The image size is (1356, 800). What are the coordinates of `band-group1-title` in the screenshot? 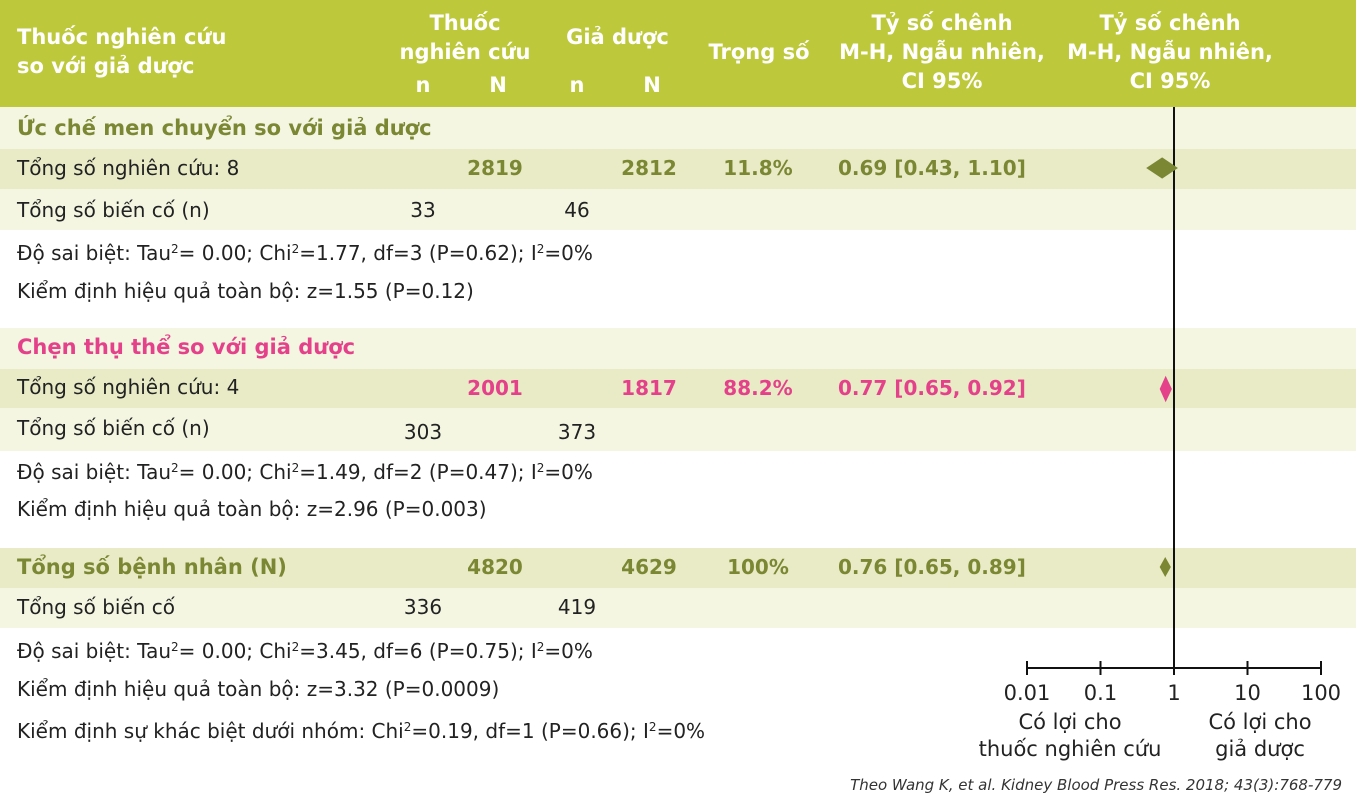 It's located at (678, 128).